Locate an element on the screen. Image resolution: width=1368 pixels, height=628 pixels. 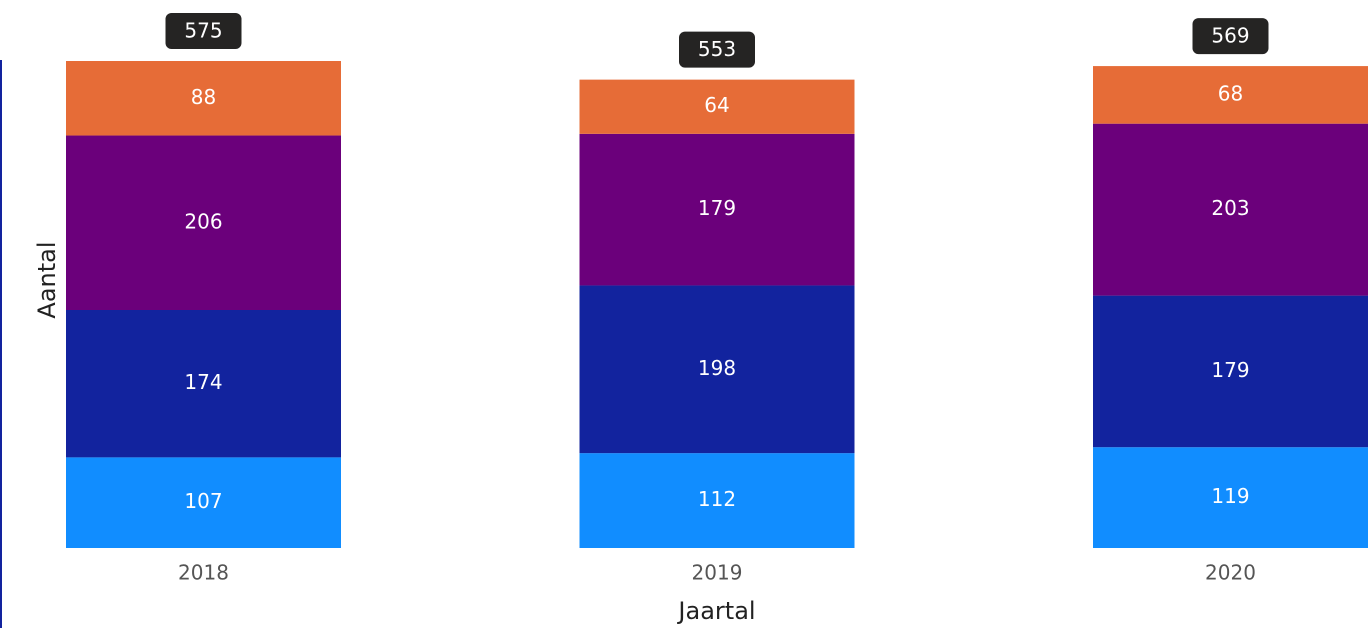
x-tick-label-2019: 2019 is located at coordinates (717, 573).